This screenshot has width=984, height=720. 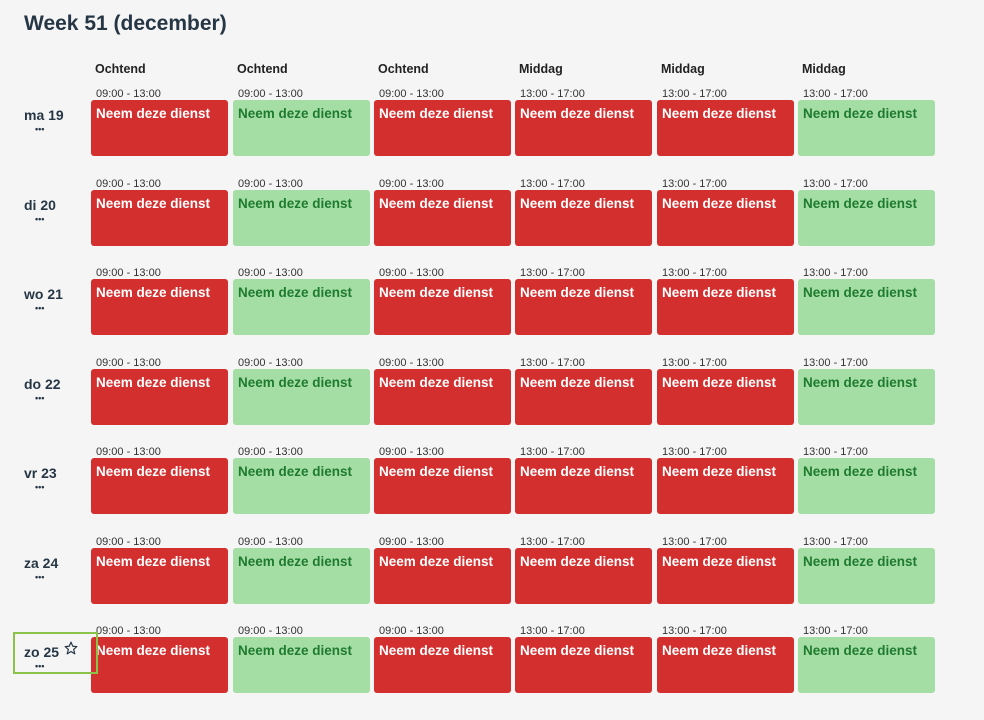 What do you see at coordinates (42, 384) in the screenshot?
I see `day-label: do 22` at bounding box center [42, 384].